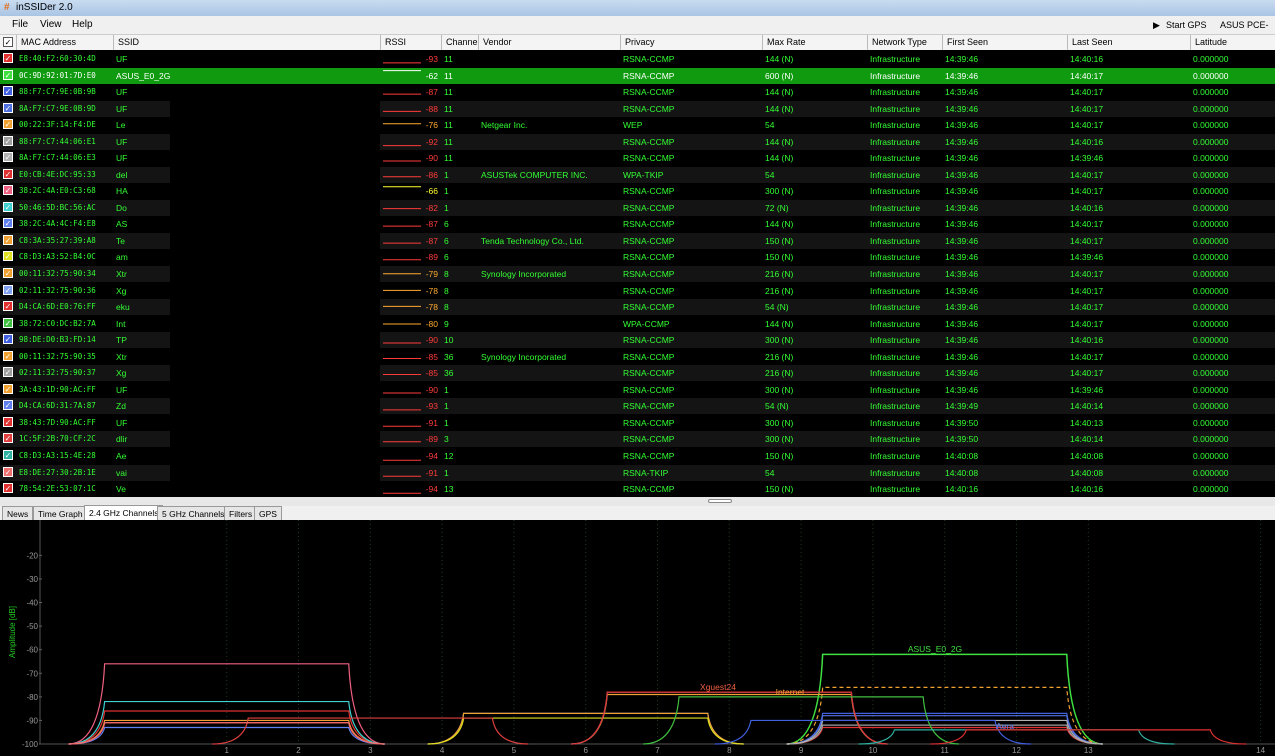  I want to click on tab: Filters, so click(241, 513).